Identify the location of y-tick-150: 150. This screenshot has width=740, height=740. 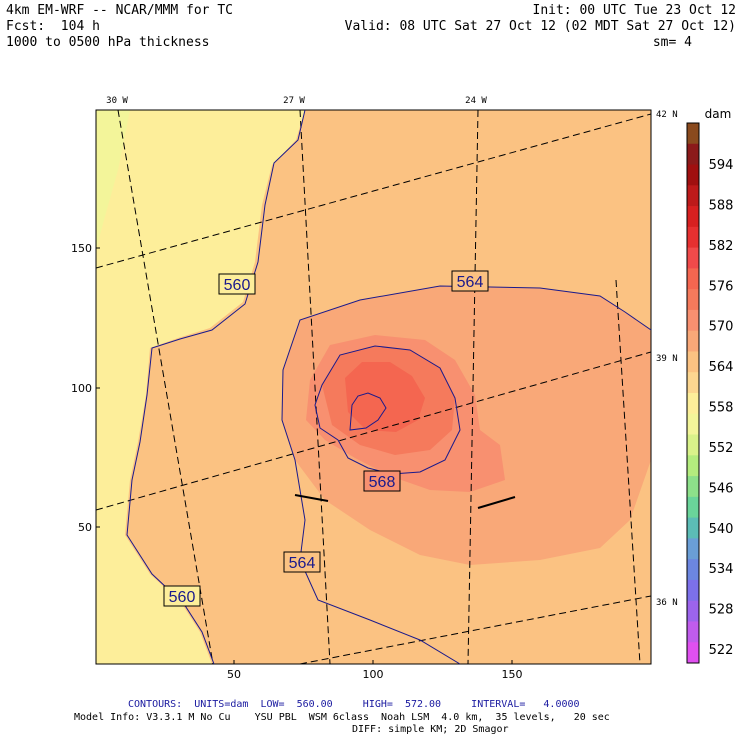
(81, 248).